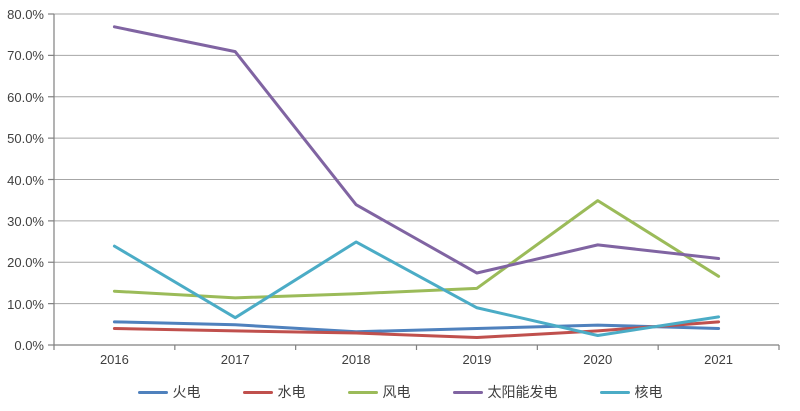 The image size is (800, 411). Describe the element at coordinates (396, 392) in the screenshot. I see `legend-label: 风电` at that location.